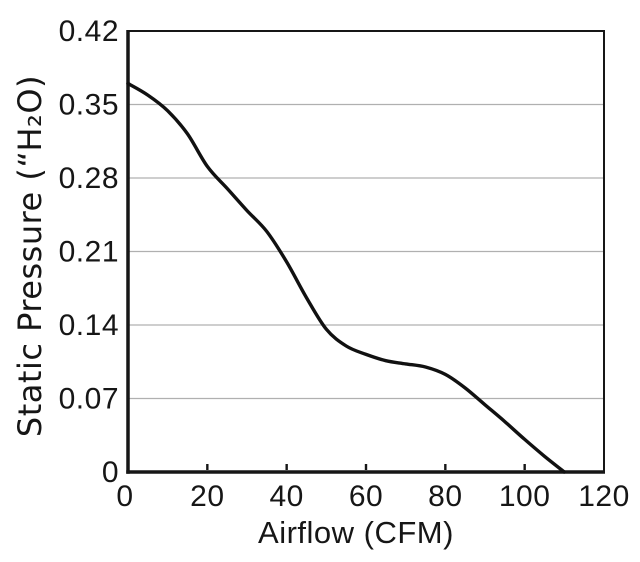 Image resolution: width=640 pixels, height=562 pixels. What do you see at coordinates (525, 496) in the screenshot?
I see `x-tick-label: 100` at bounding box center [525, 496].